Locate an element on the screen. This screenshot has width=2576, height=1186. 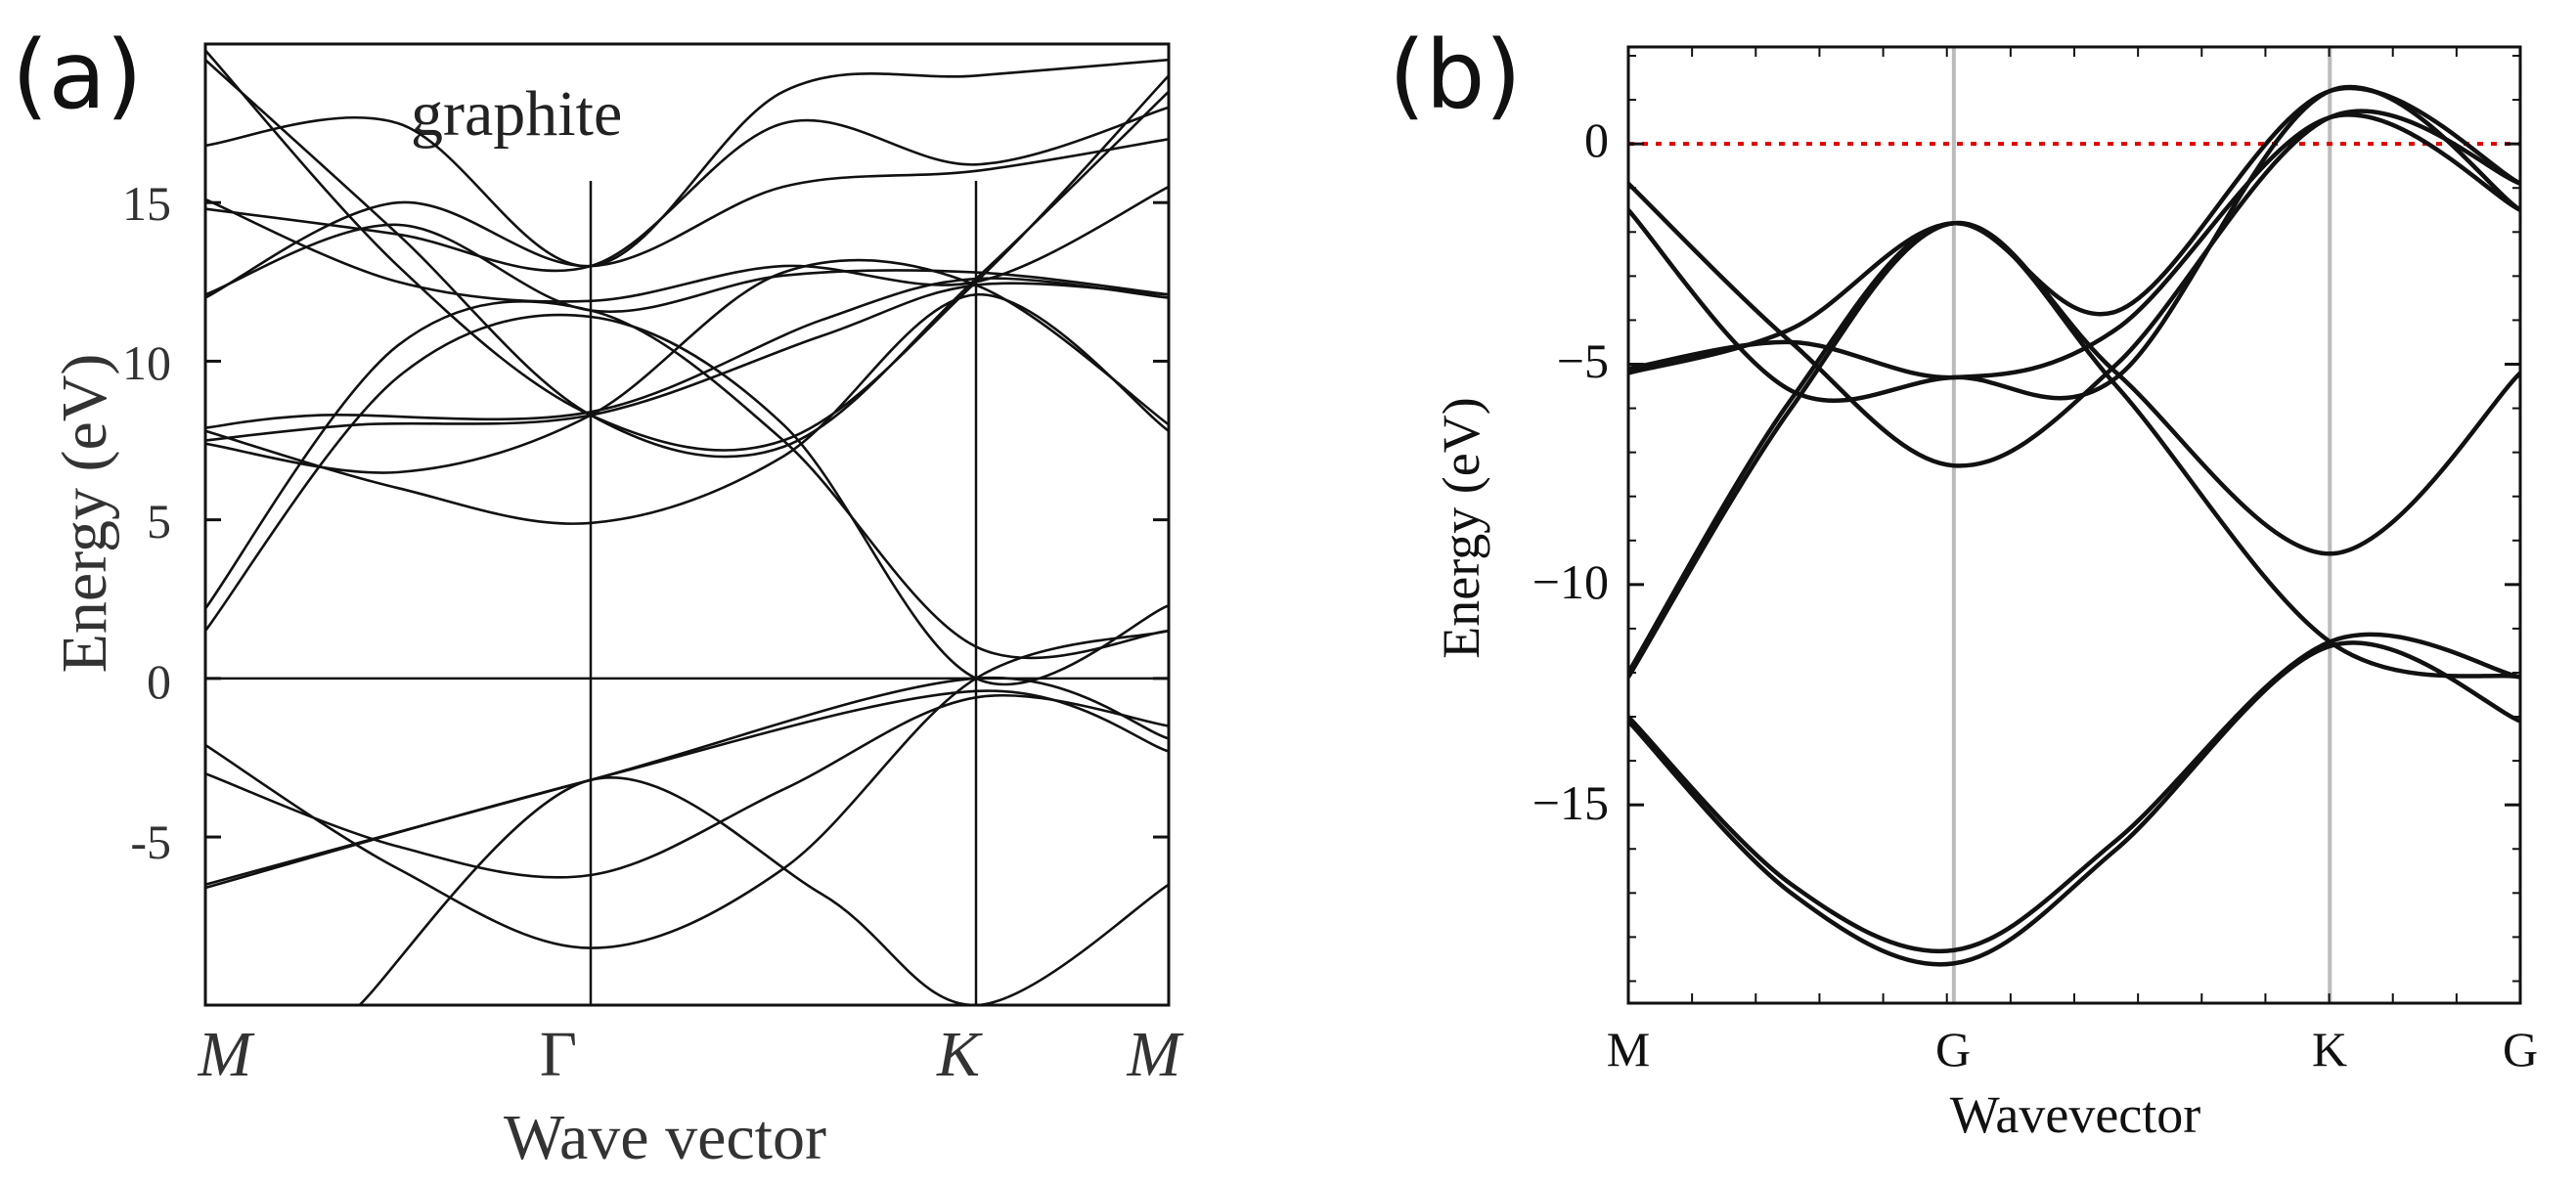
panel-b-ytick-label: −15 is located at coordinates (1570, 802).